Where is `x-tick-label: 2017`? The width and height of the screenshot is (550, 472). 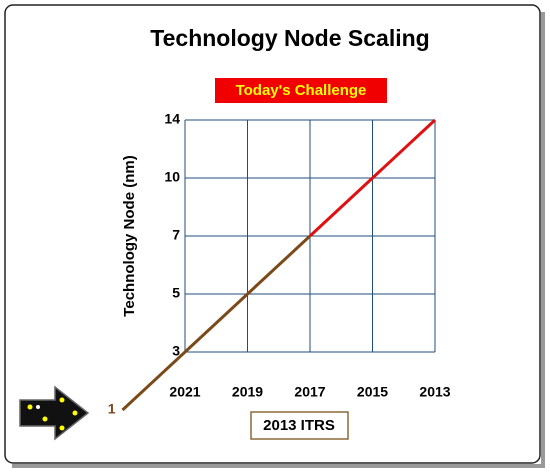
x-tick-label: 2017 is located at coordinates (309, 392).